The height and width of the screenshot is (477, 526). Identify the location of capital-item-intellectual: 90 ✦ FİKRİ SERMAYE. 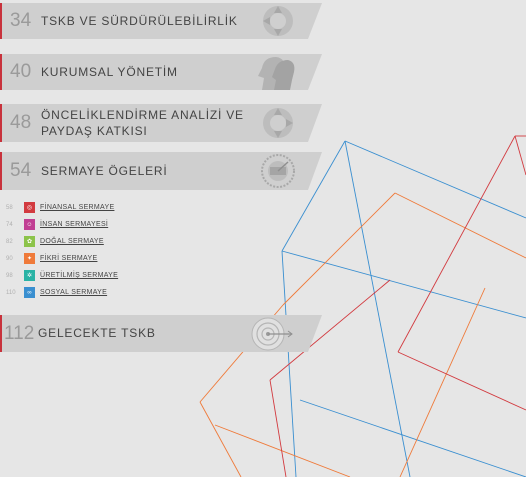
(62, 258).